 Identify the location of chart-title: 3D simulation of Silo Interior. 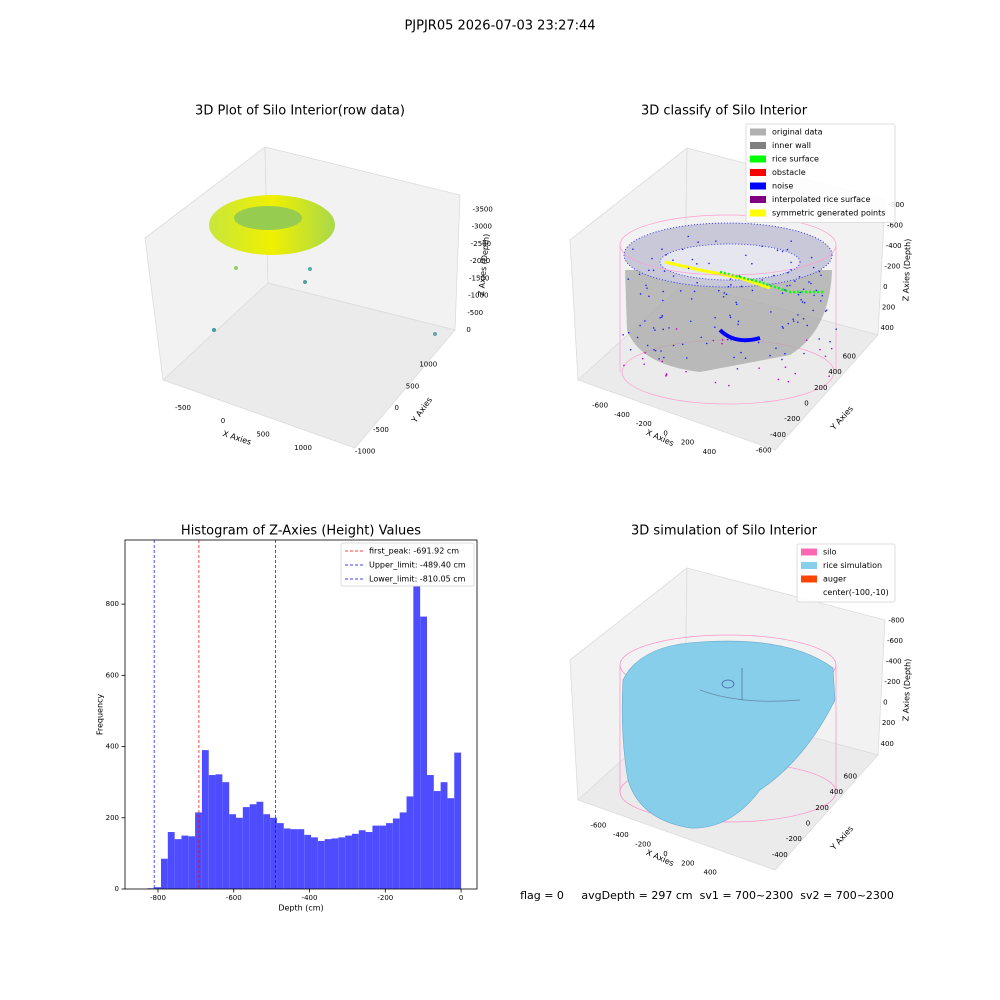
(724, 531).